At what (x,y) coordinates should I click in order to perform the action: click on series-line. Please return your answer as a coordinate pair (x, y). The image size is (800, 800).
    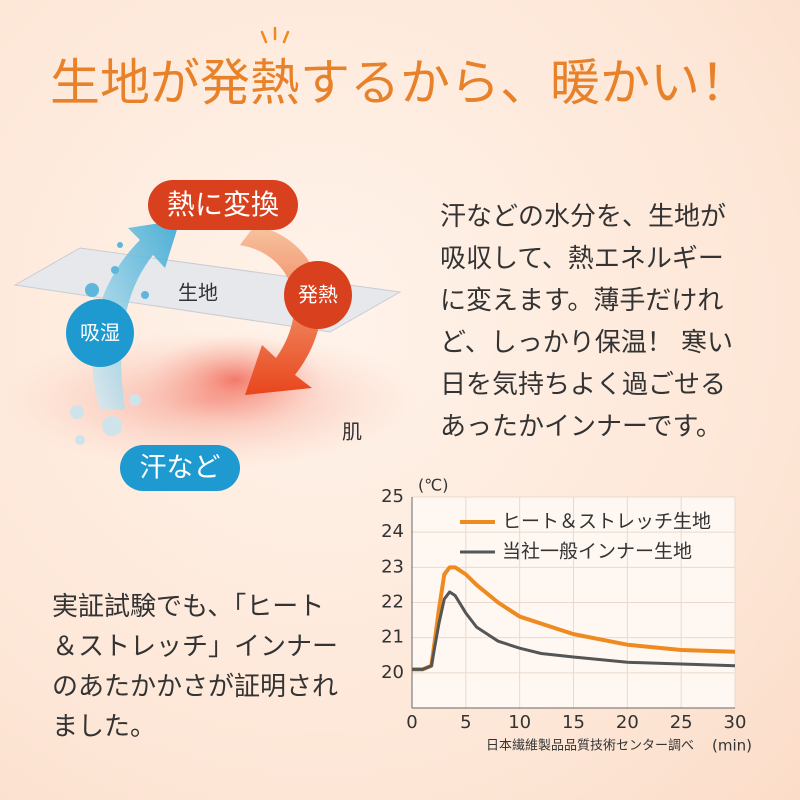
    Looking at the image, I should click on (574, 630).